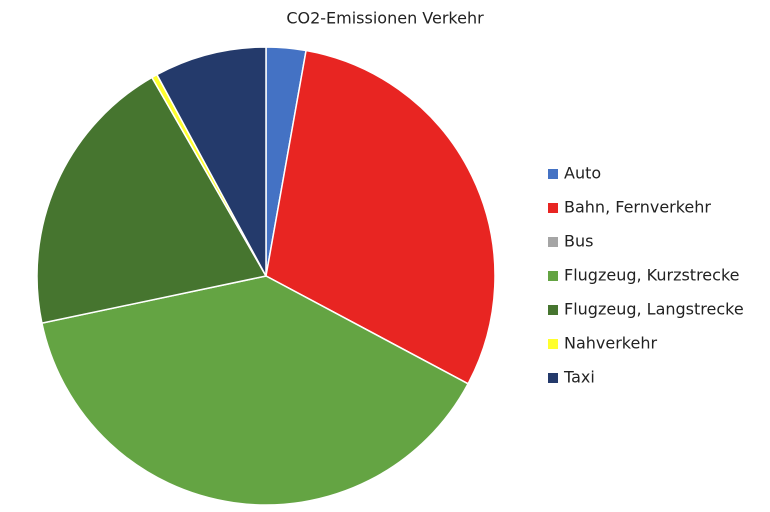  Describe the element at coordinates (385, 18) in the screenshot. I see `chart-title: CO2-Emissionen Verkehr` at that location.